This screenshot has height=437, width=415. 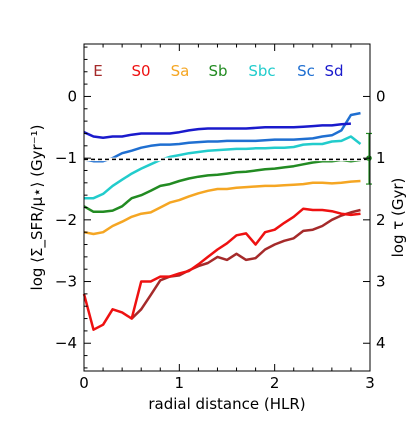 What do you see at coordinates (66, 158) in the screenshot?
I see `y-tick-label: −1` at bounding box center [66, 158].